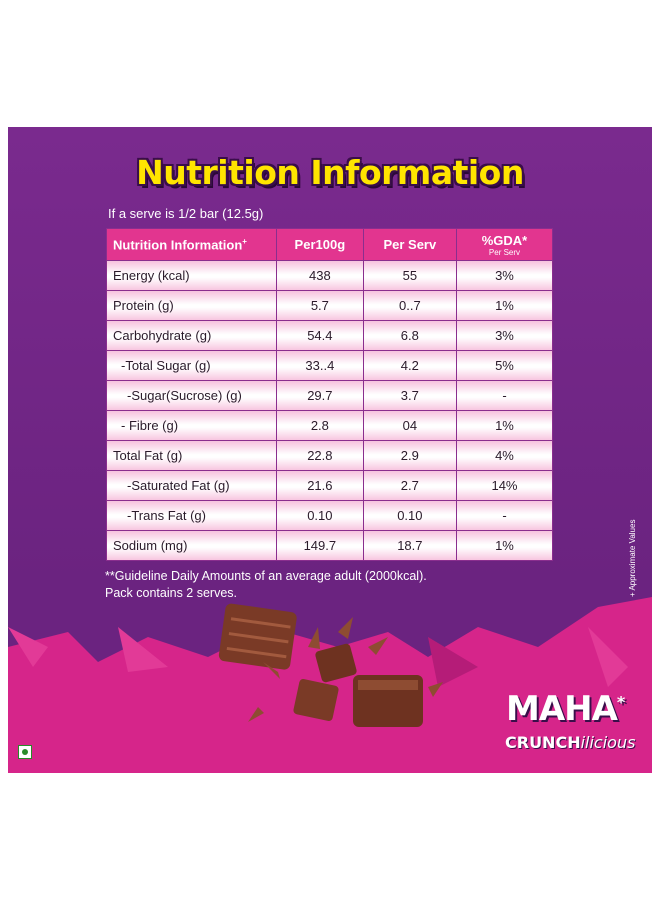 The width and height of the screenshot is (660, 900). Describe the element at coordinates (504, 455) in the screenshot. I see `nutrient-value: 4%` at that location.